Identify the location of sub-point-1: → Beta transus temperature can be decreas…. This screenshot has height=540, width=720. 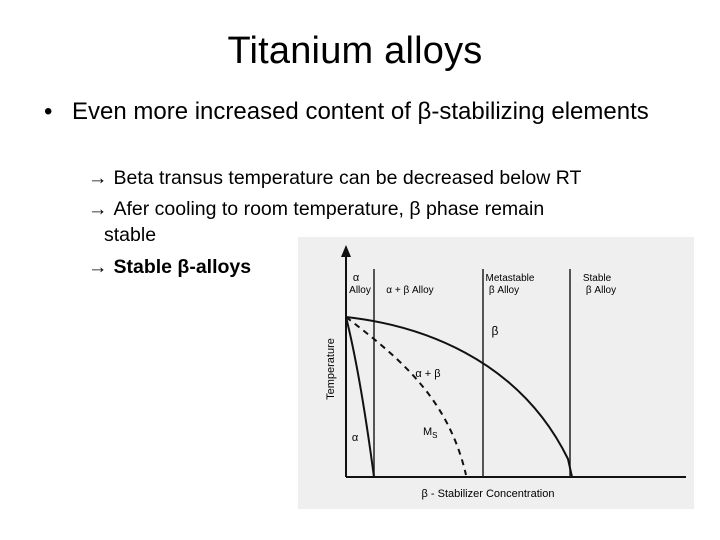
(334, 178).